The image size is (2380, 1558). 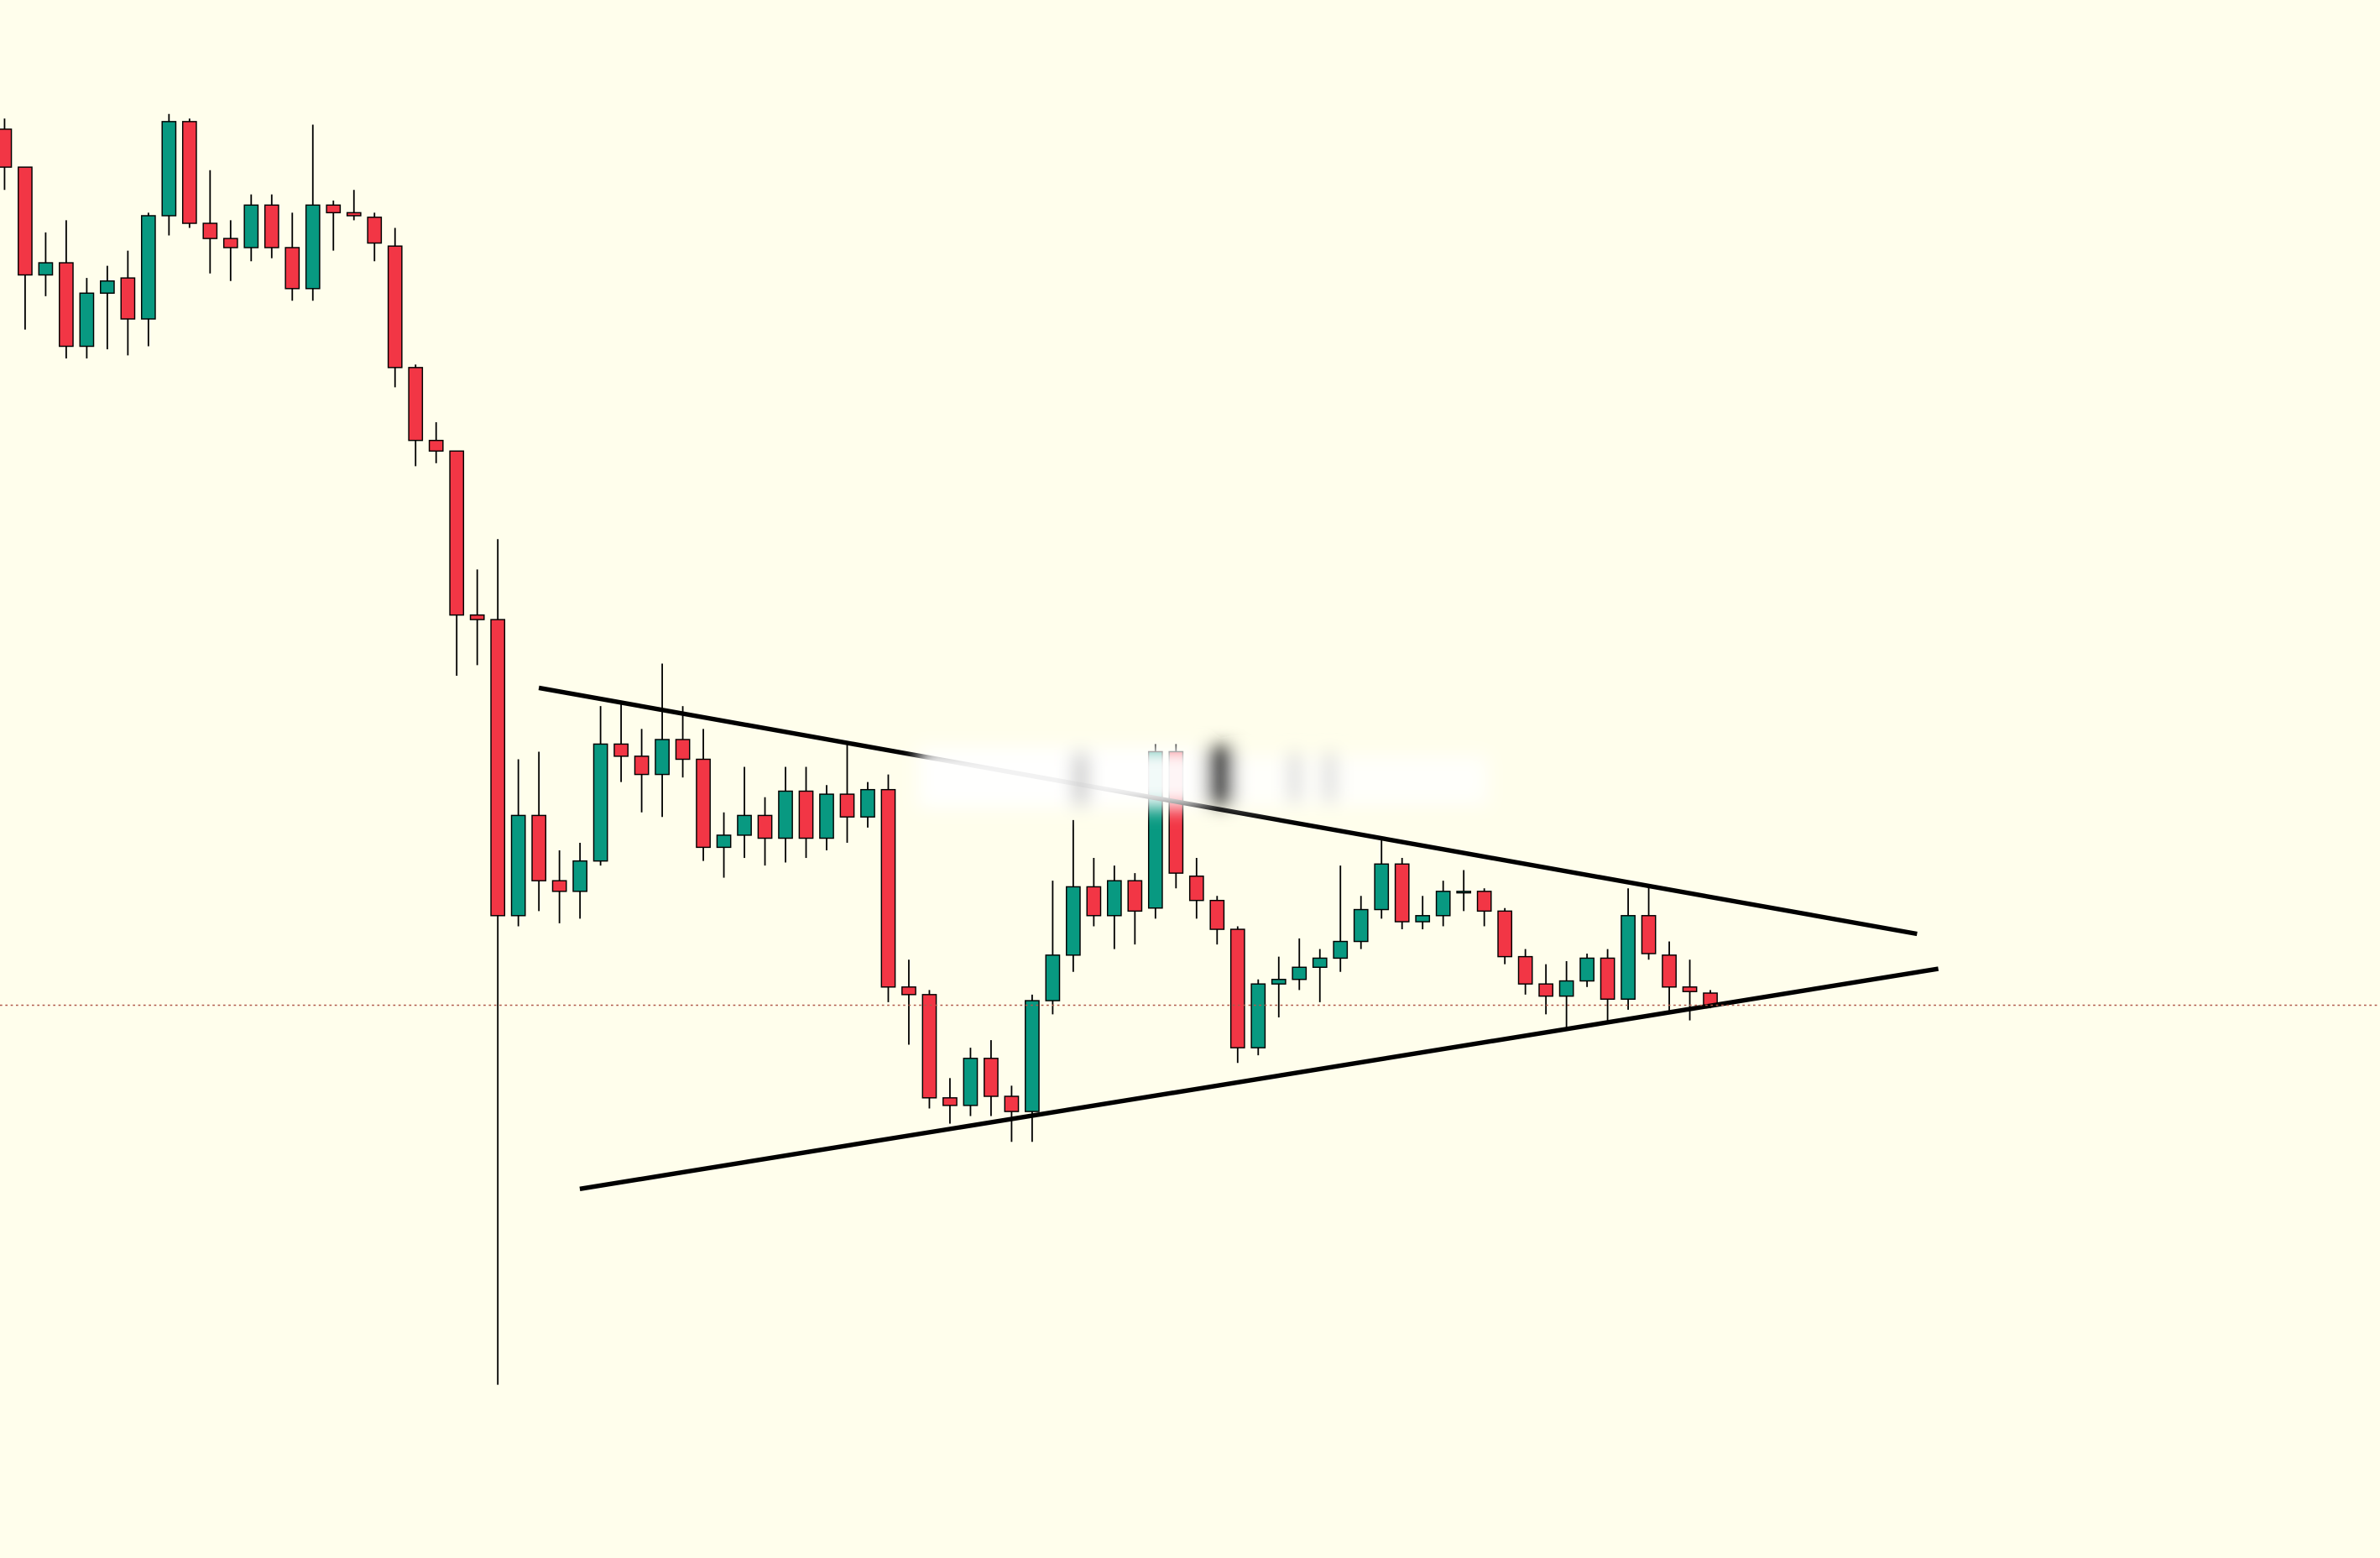 I want to click on watermark, so click(x=1203, y=778).